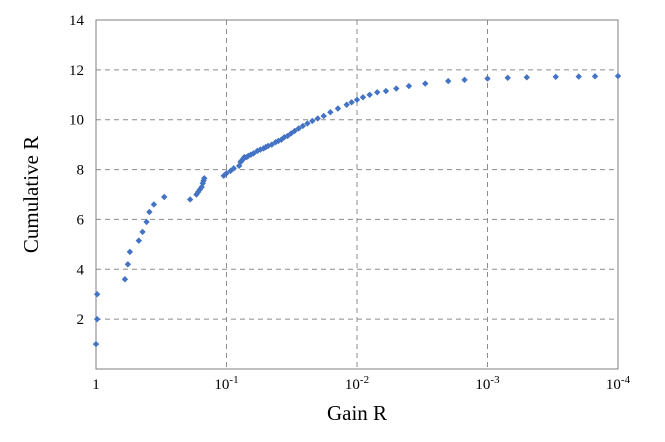 The height and width of the screenshot is (442, 665). I want to click on y-tick-label: 12, so click(76, 71).